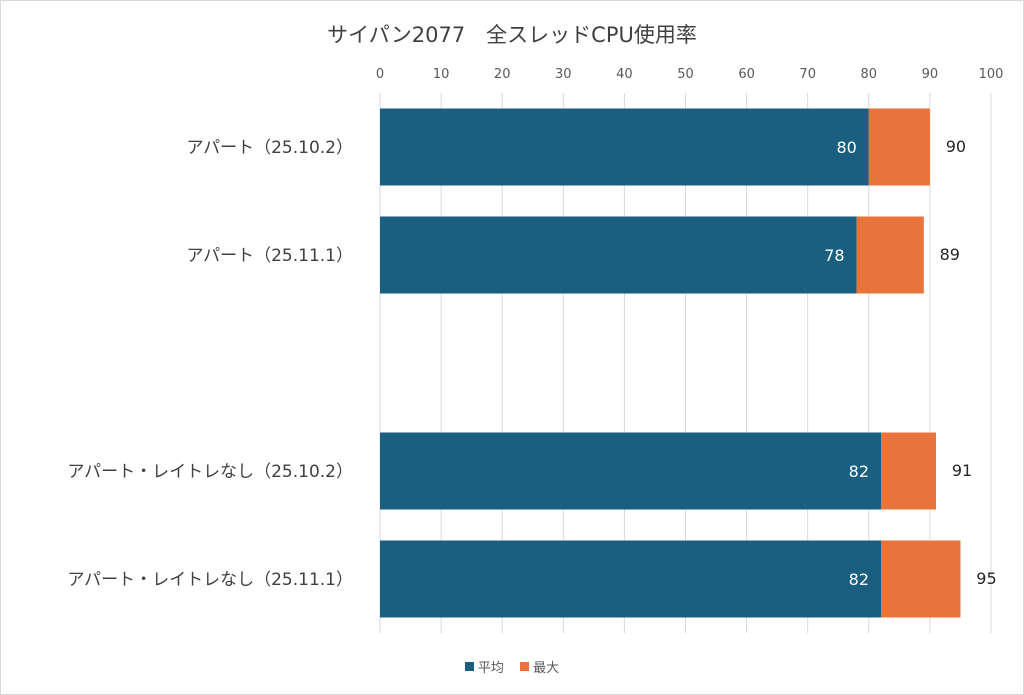  I want to click on x-tick-label: 10, so click(441, 74).